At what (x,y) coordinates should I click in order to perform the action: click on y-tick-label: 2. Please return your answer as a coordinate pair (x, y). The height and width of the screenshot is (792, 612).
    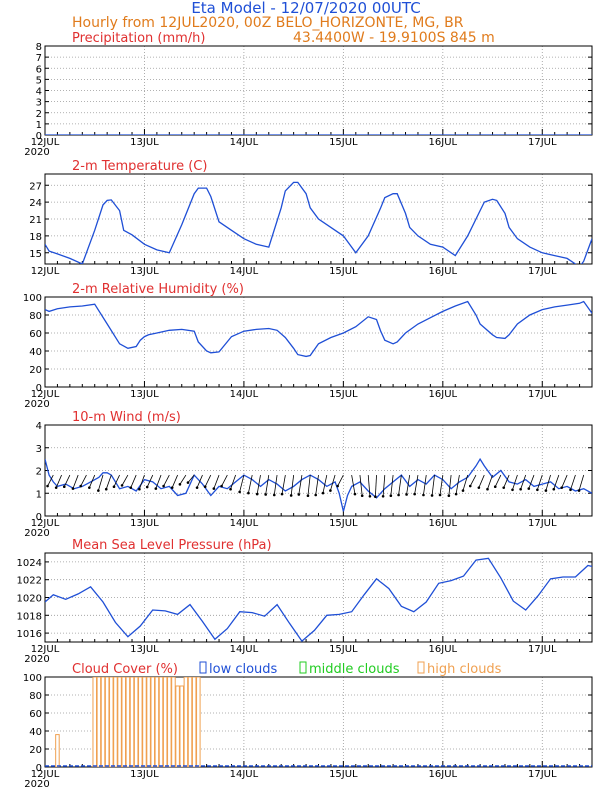
    Looking at the image, I should click on (39, 114).